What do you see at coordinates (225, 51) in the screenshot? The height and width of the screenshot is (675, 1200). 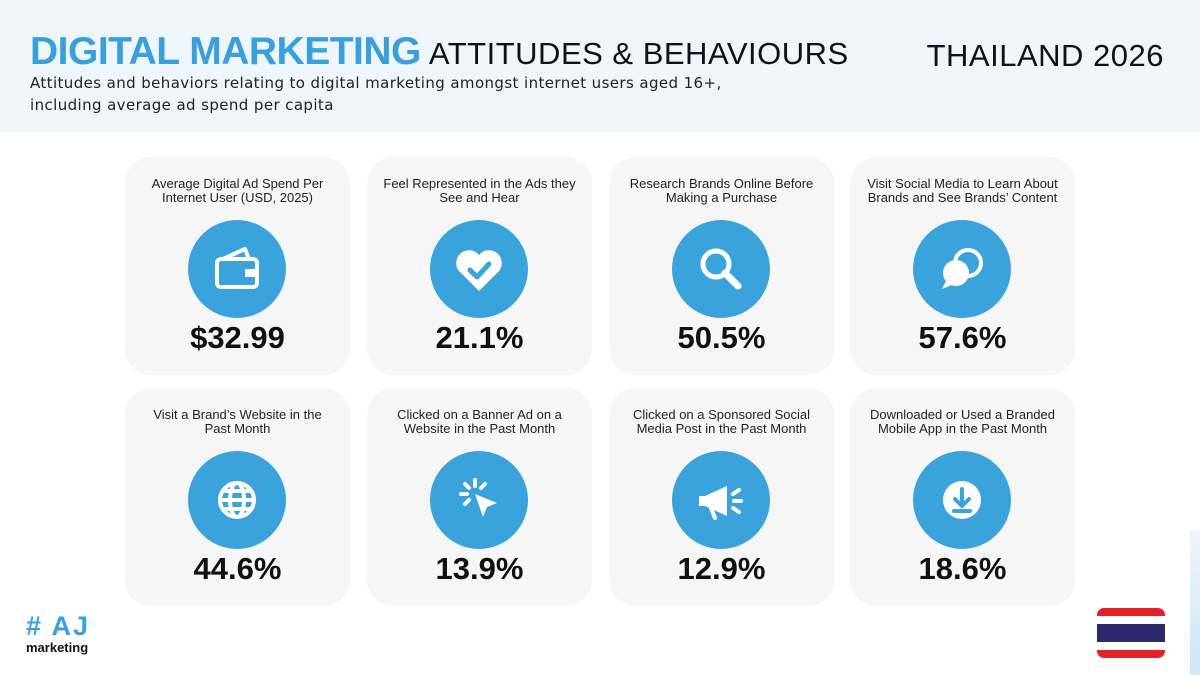 I see `title-main: DIGITAL MARKETING` at bounding box center [225, 51].